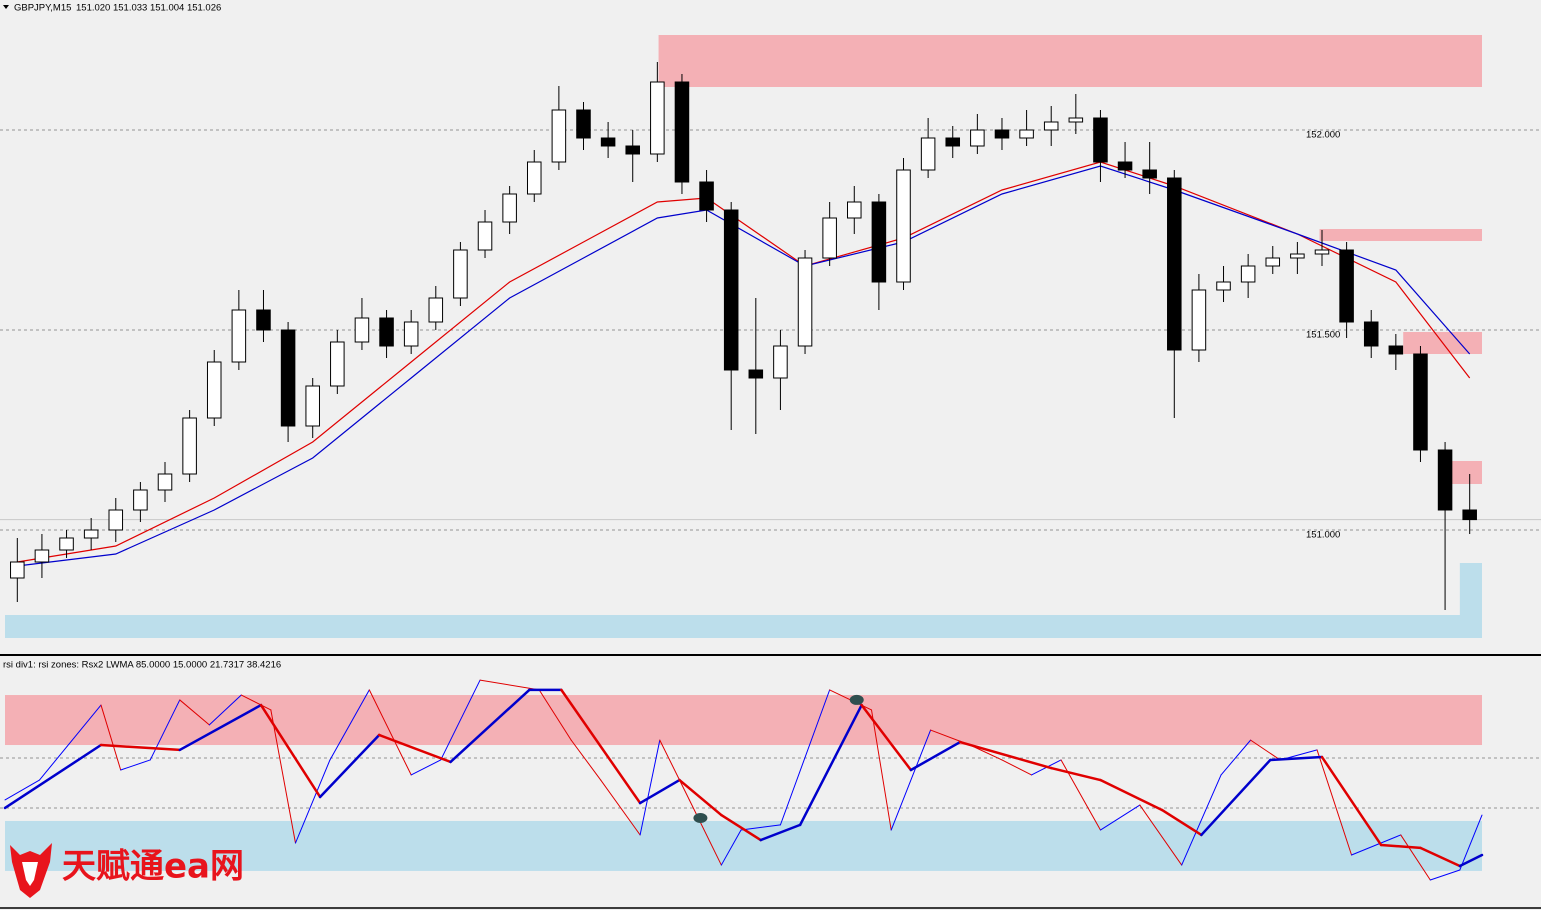 This screenshot has width=1541, height=910. What do you see at coordinates (1323, 135) in the screenshot?
I see `y-tick-label: 152.000` at bounding box center [1323, 135].